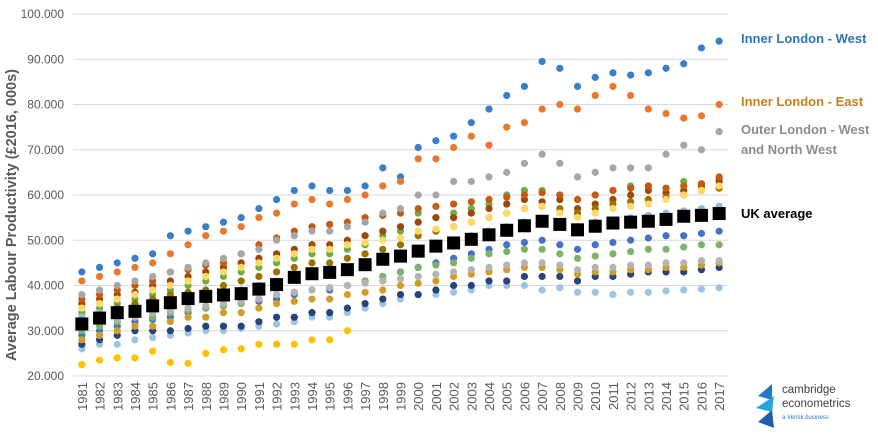  Describe the element at coordinates (170, 396) in the screenshot. I see `x-tick-label: 1986` at that location.